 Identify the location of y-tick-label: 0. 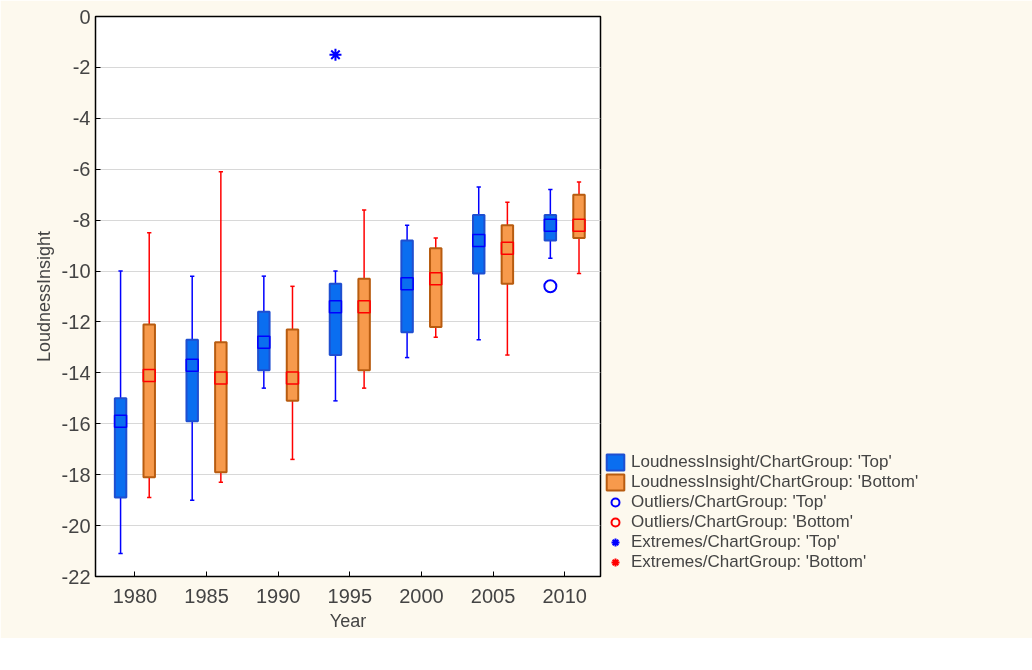
(85, 16).